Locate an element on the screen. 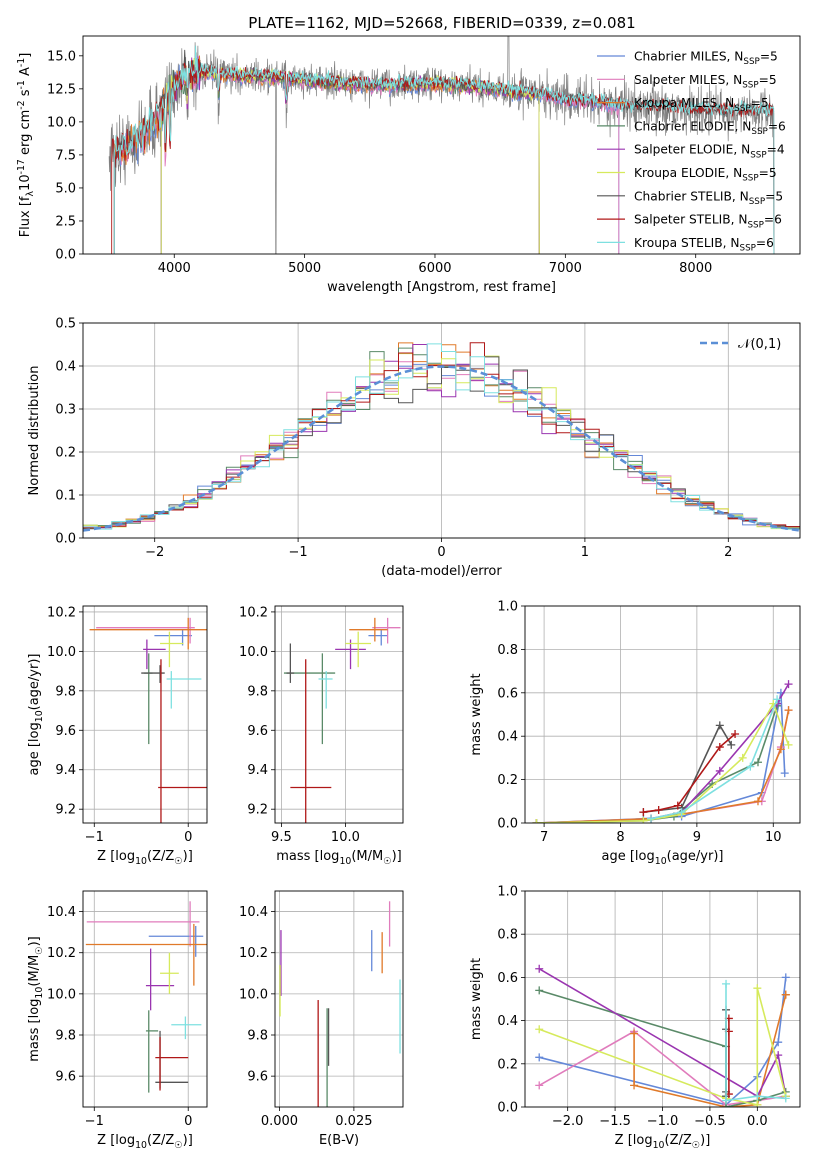 This screenshot has width=819, height=1170. x-tick-label: −2.0 is located at coordinates (568, 1121).